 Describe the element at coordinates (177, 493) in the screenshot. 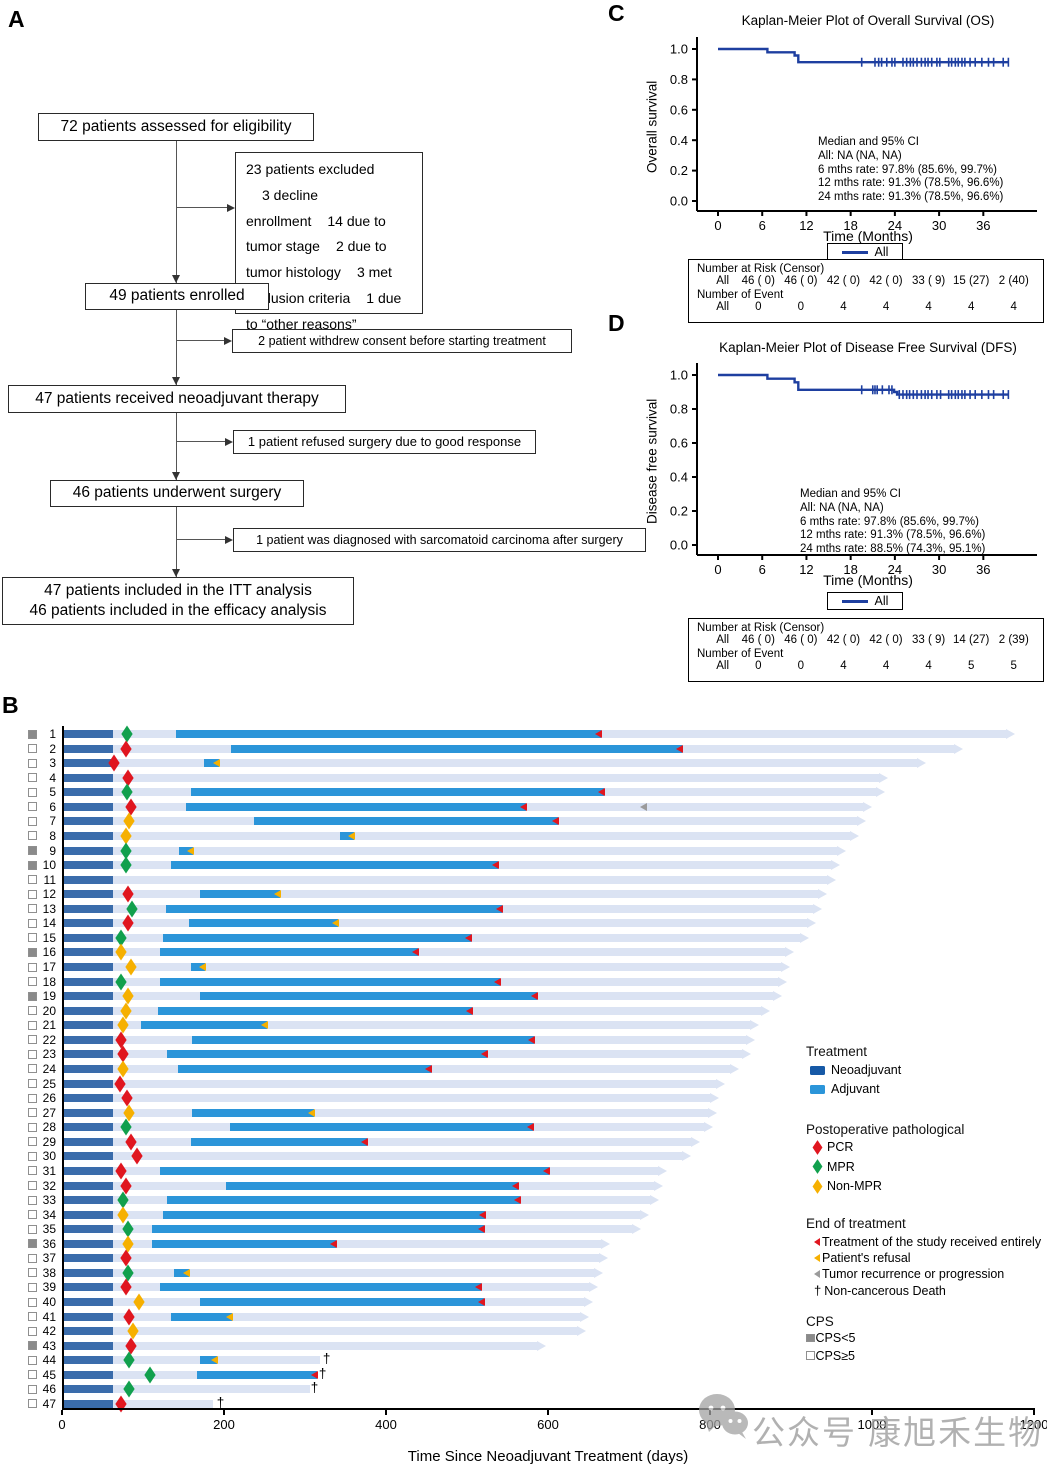

I see `flow-box-surgery: 46 patients underwent surgery` at that location.